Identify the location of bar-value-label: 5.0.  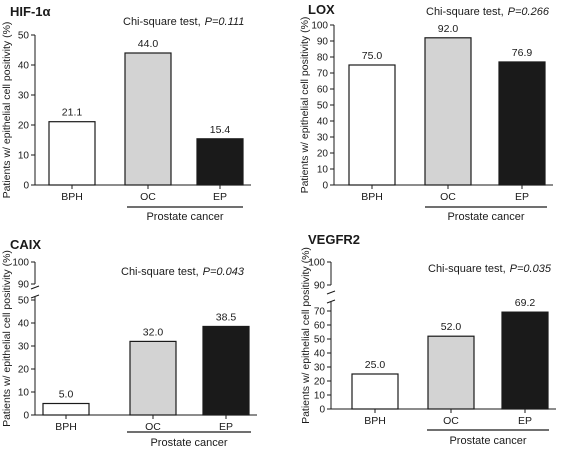
(66, 395).